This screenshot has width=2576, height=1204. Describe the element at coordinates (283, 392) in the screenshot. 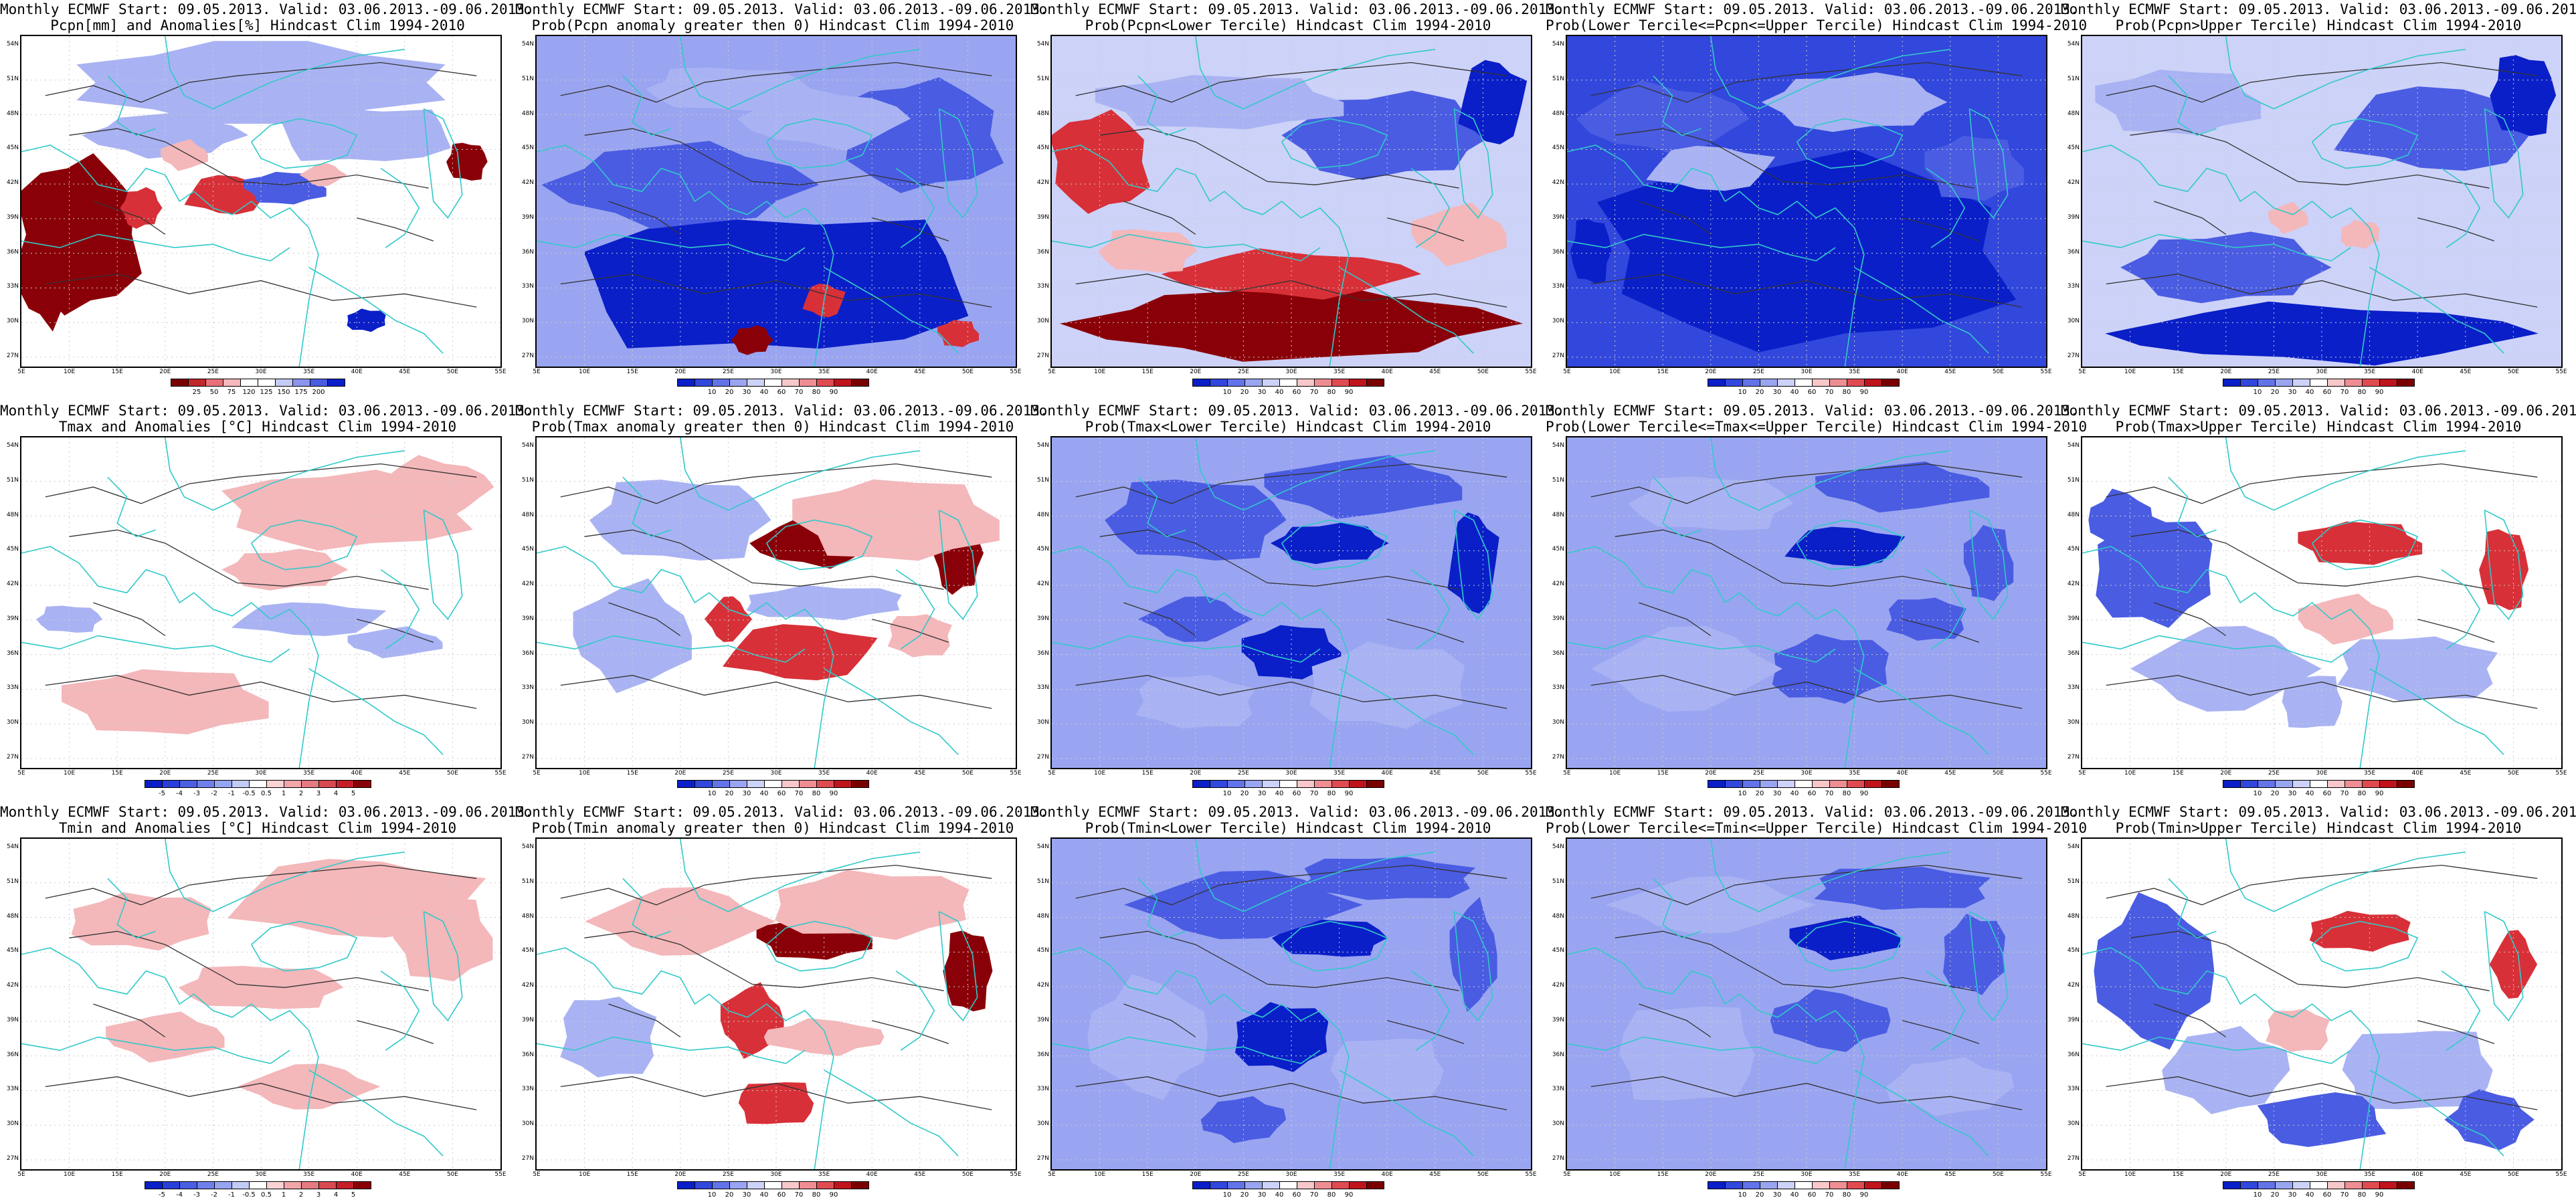

I see `colorbar-label: 150` at that location.